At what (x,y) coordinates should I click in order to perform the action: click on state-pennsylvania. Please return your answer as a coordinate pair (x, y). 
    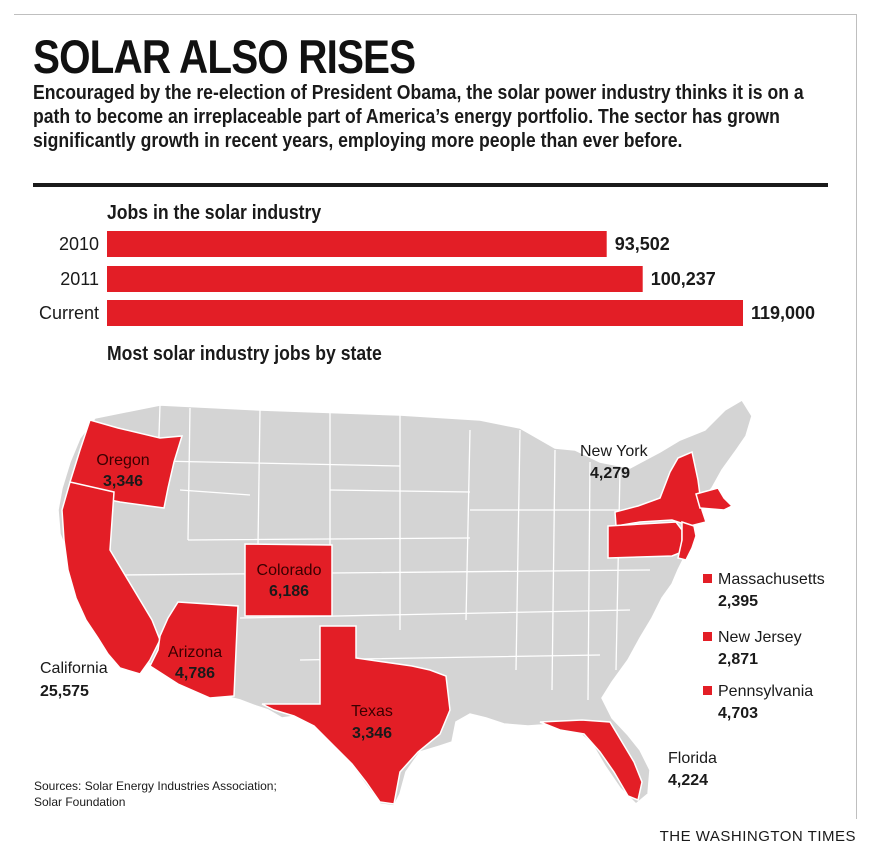
    Looking at the image, I should click on (645, 540).